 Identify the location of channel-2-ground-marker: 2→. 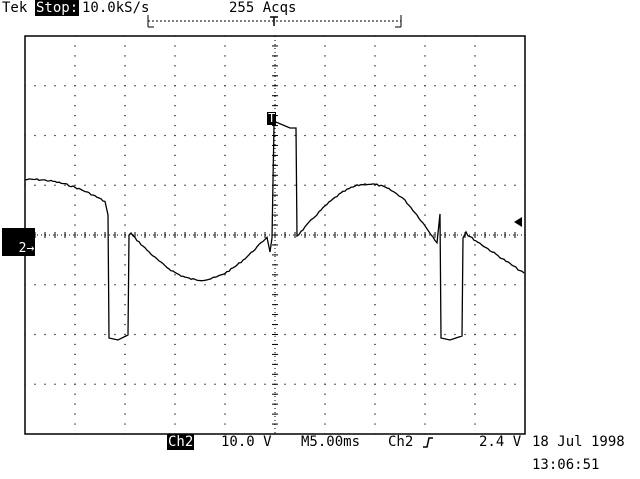
(19, 242).